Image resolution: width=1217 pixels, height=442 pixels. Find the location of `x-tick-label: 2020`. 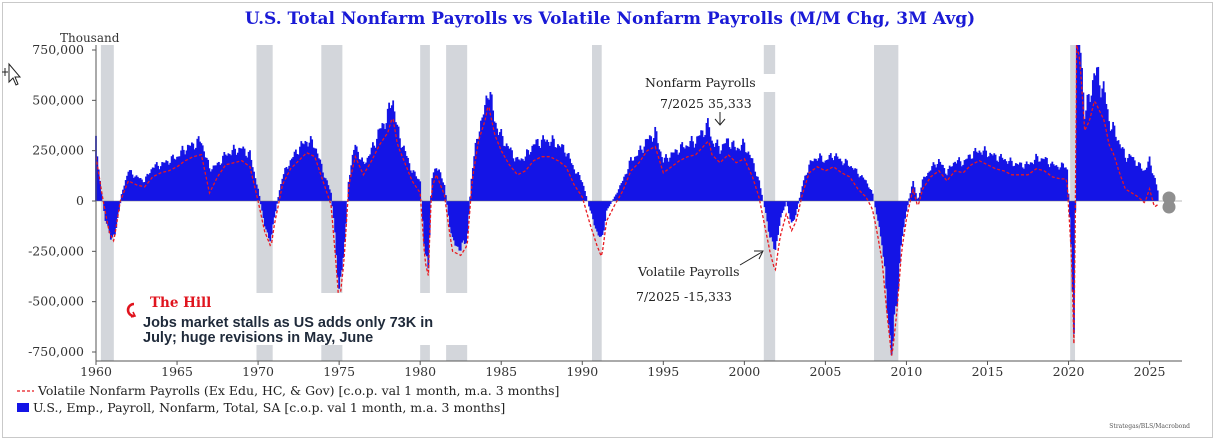

x-tick-label: 2020 is located at coordinates (1069, 371).